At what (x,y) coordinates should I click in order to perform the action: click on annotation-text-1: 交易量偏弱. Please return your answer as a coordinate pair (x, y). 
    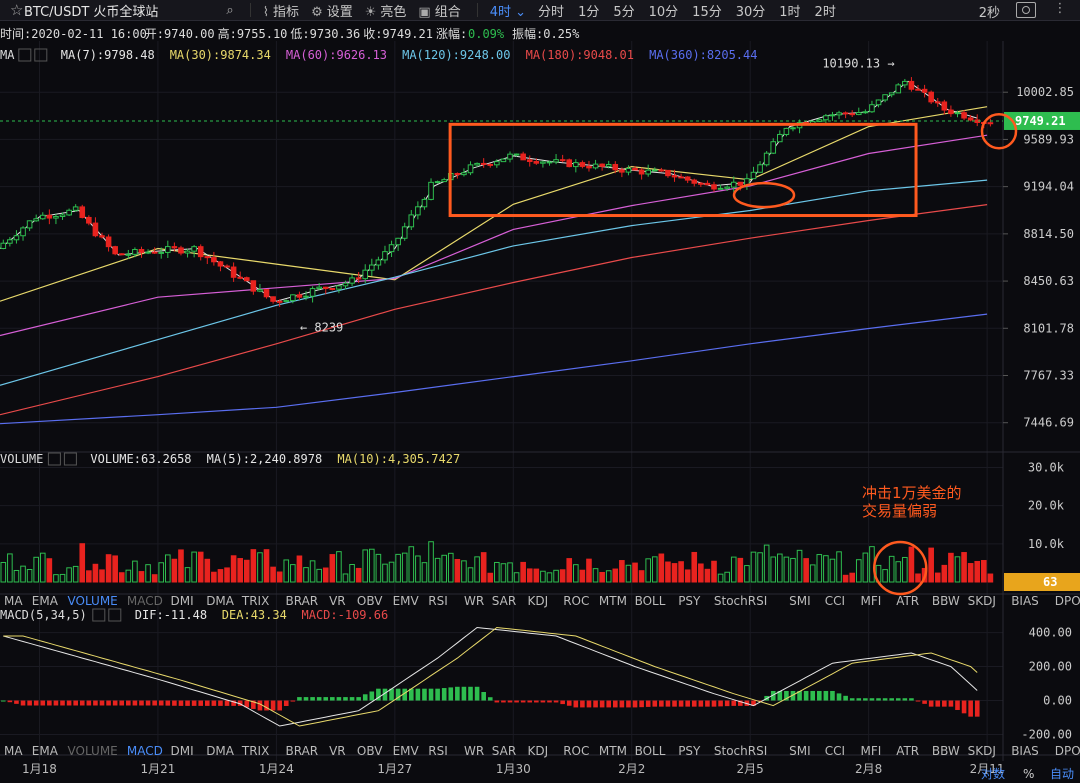
    Looking at the image, I should click on (899, 511).